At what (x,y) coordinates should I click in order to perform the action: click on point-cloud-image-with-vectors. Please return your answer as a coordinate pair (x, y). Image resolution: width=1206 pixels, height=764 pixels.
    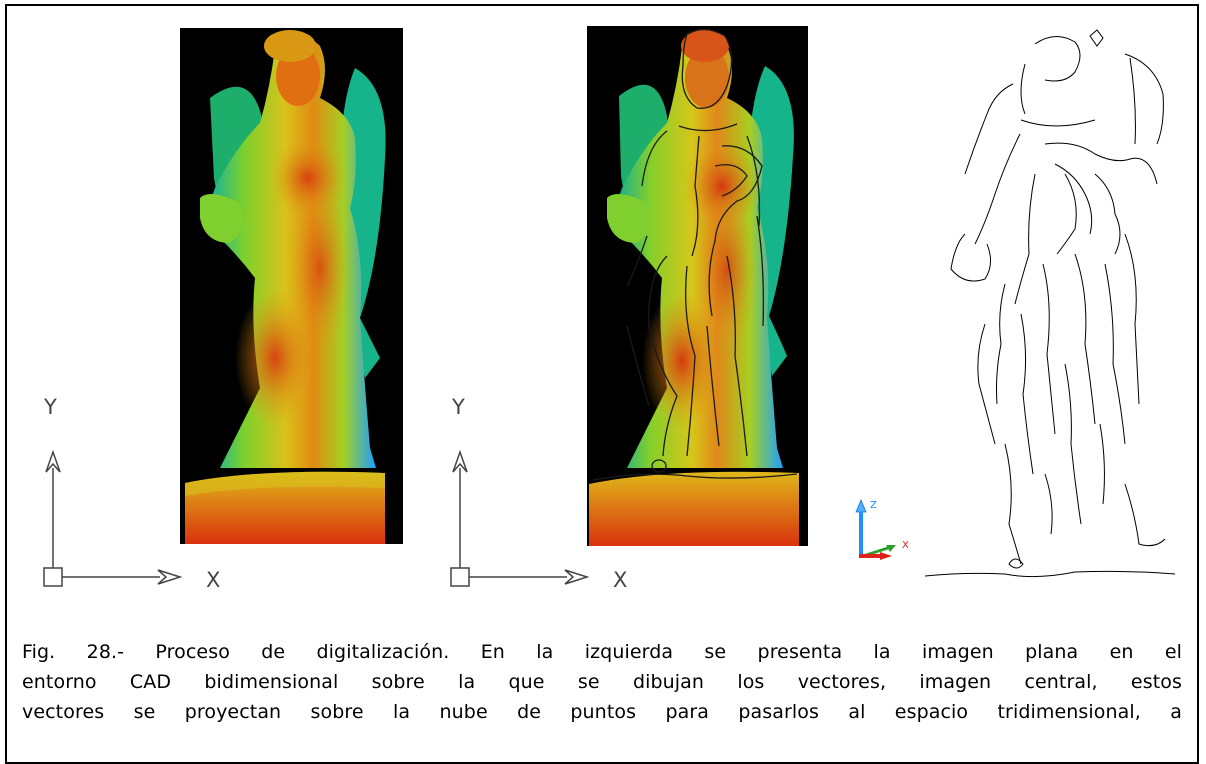
    Looking at the image, I should click on (697, 286).